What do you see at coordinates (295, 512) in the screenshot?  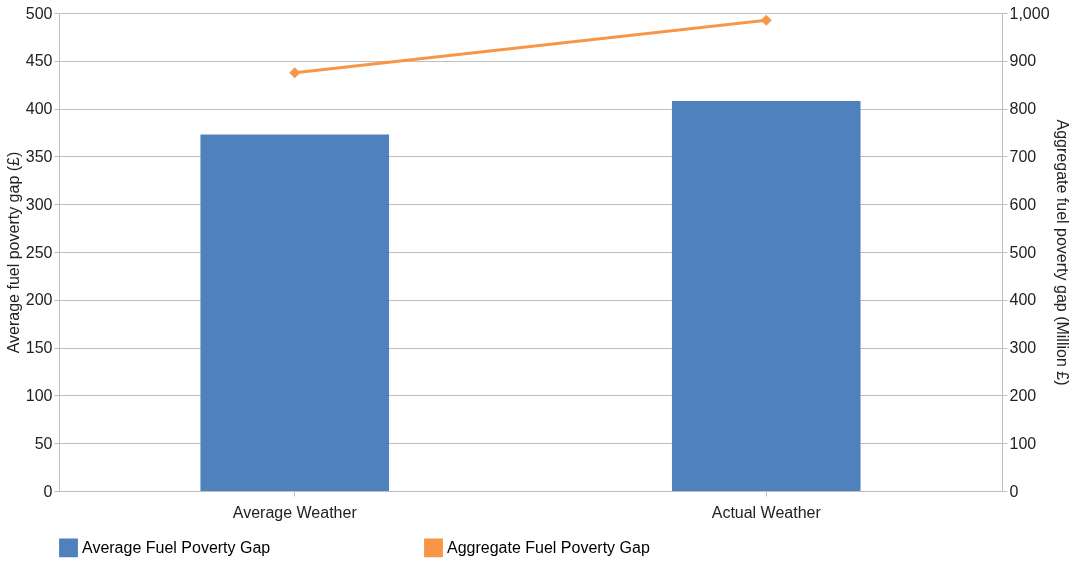 I see `x-tick-label: Average Weather` at bounding box center [295, 512].